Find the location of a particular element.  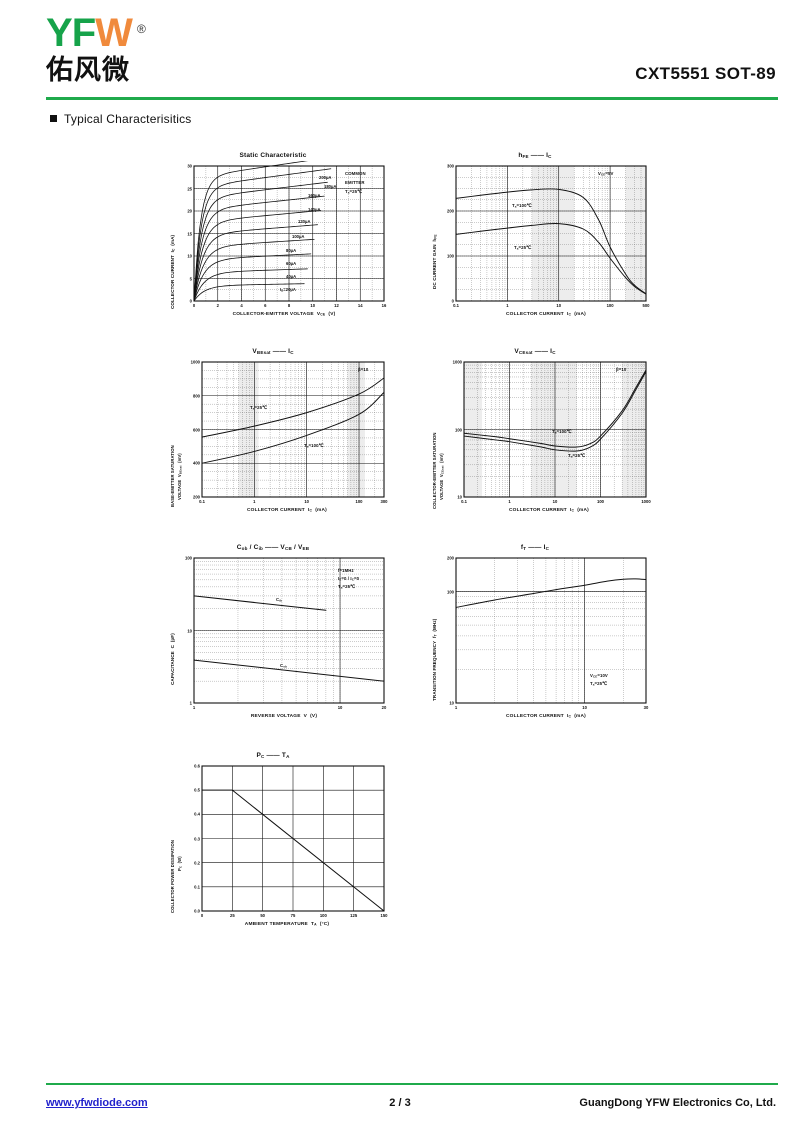

chart-title: VCEsat —— IC is located at coordinates (535, 351).